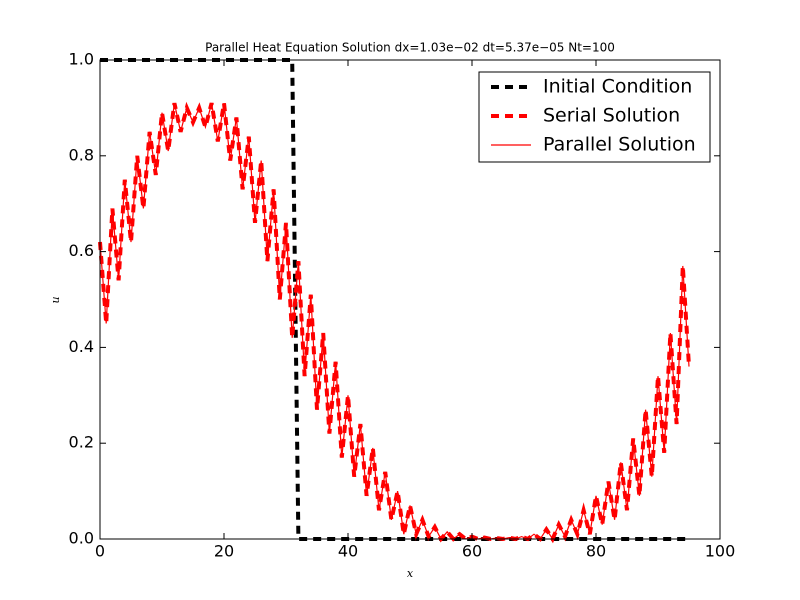  Describe the element at coordinates (100, 551) in the screenshot. I see `x-tick-label: 0` at that location.